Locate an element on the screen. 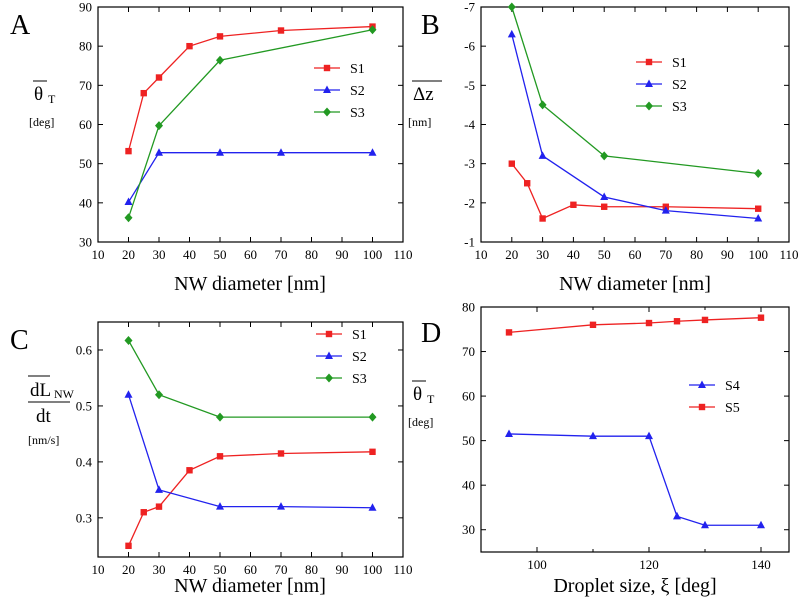  y-tick-label: 0.4 is located at coordinates (84, 461).